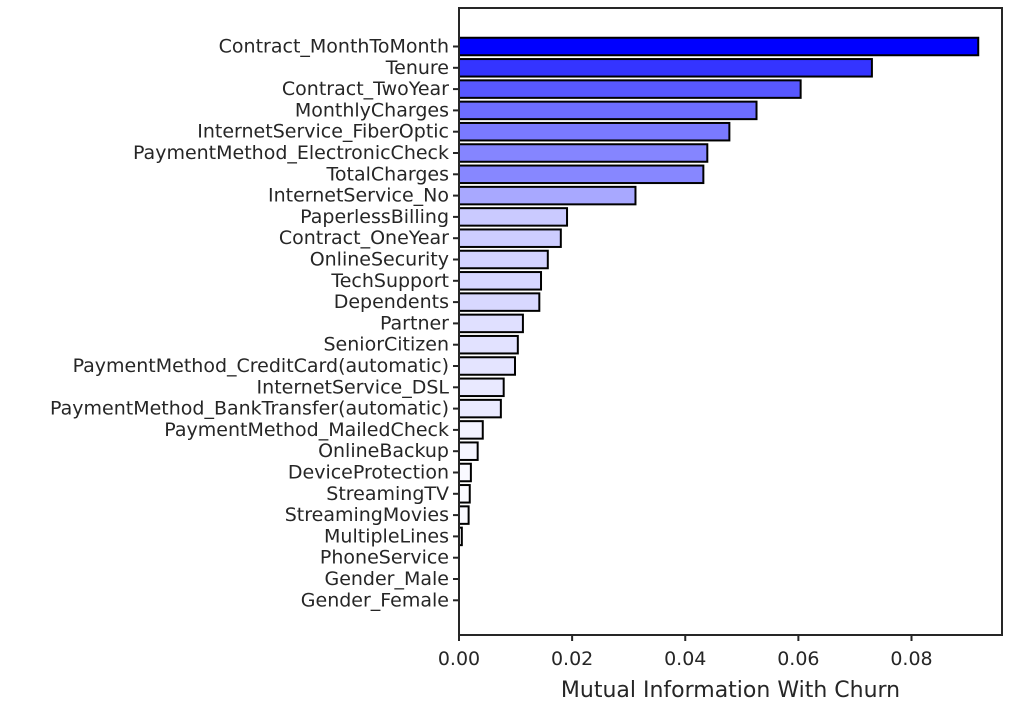 The image size is (1011, 711). What do you see at coordinates (365, 89) in the screenshot?
I see `category-label: Contract_TwoYear` at bounding box center [365, 89].